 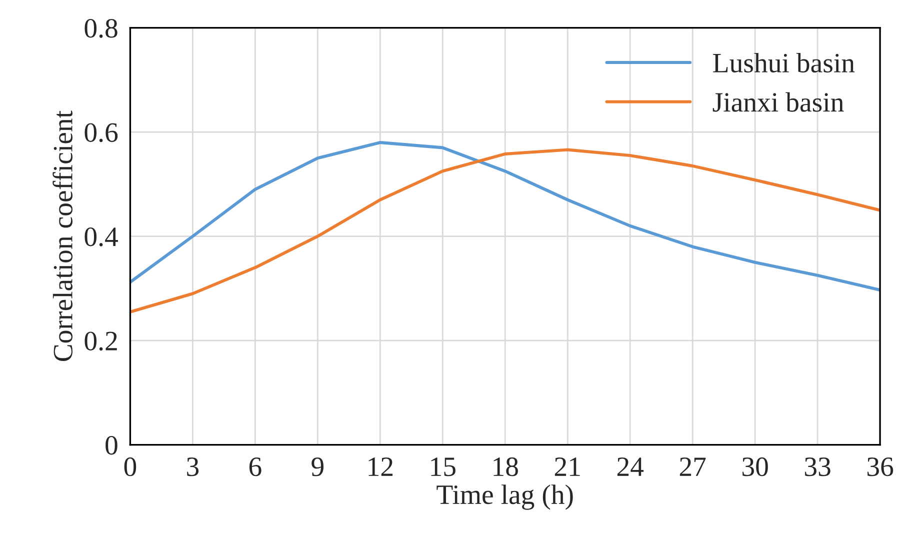 What do you see at coordinates (101, 28) in the screenshot?
I see `y-tick-label: 0.8` at bounding box center [101, 28].